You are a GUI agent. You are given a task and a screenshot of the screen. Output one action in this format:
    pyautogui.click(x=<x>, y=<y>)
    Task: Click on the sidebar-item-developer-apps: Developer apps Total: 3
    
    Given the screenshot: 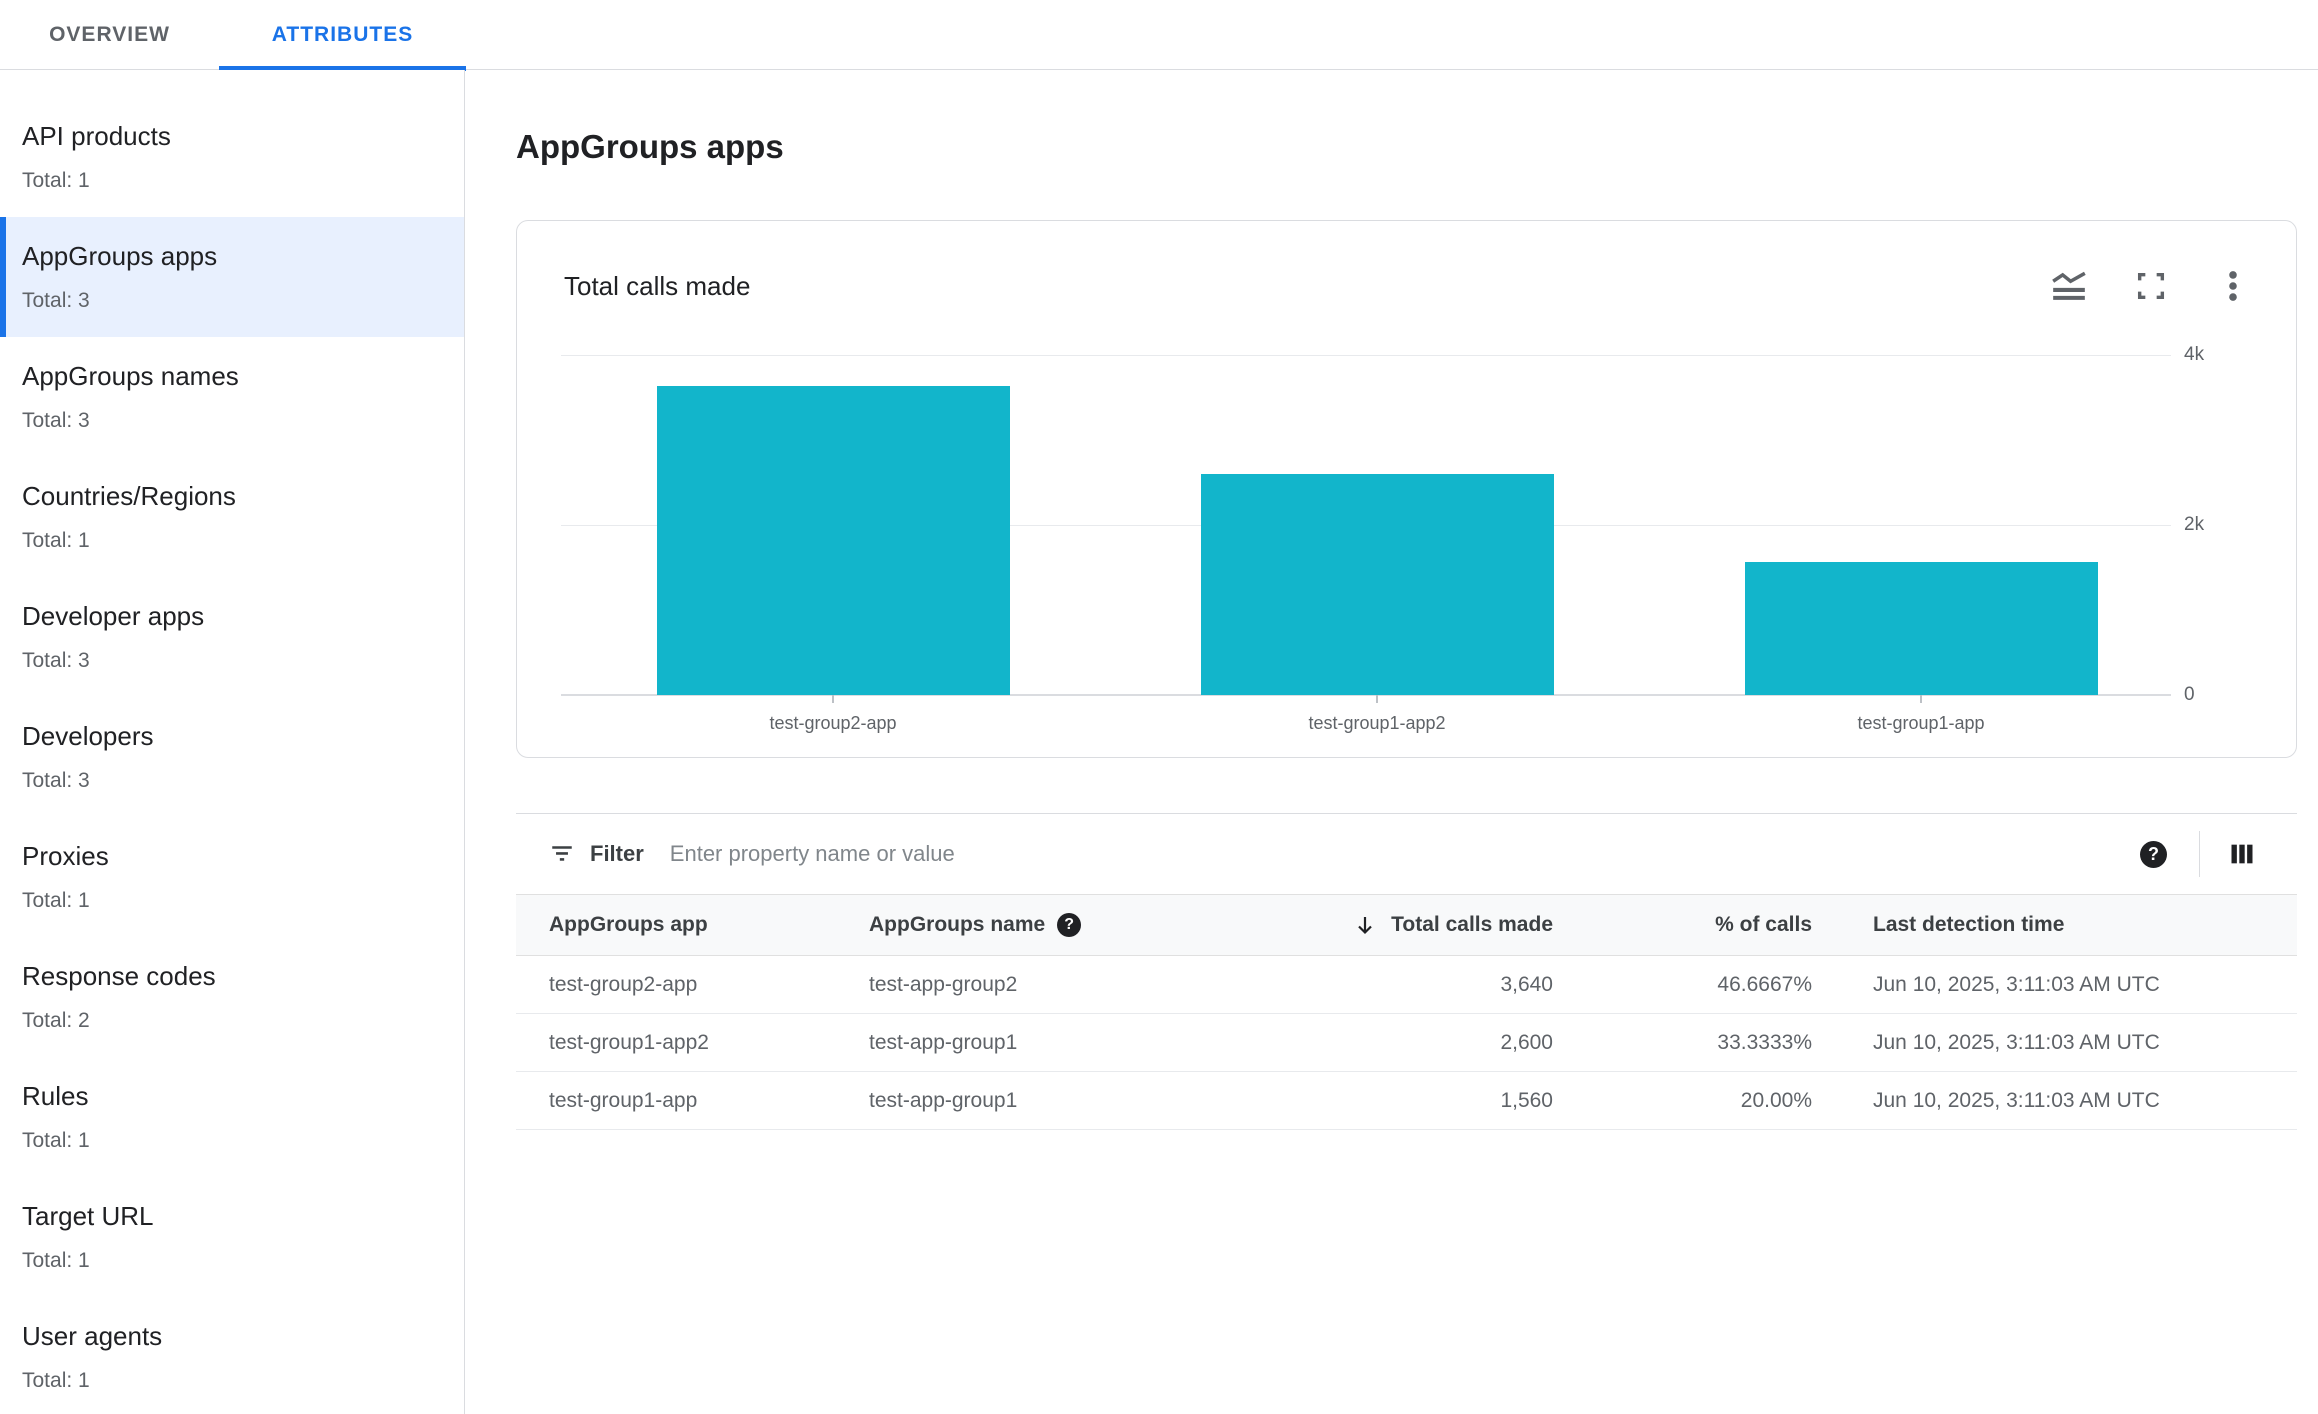 What is the action you would take?
    pyautogui.click(x=232, y=637)
    